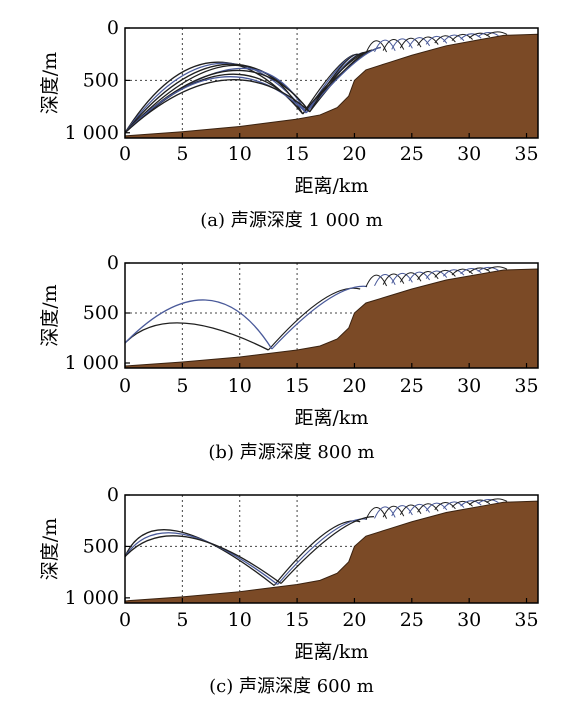  What do you see at coordinates (291, 686) in the screenshot?
I see `panel-caption: (c) 声源深度 600 m` at bounding box center [291, 686].